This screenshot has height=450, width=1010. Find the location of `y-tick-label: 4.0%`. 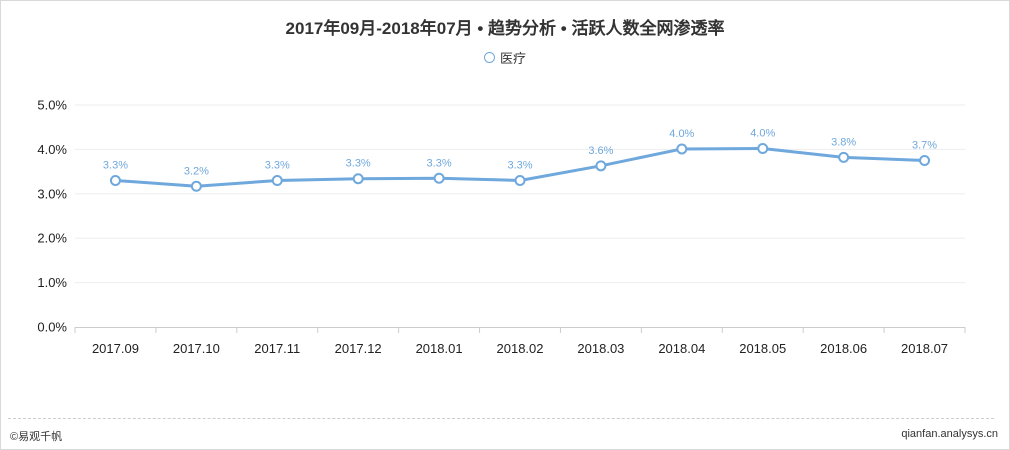

y-tick-label: 4.0% is located at coordinates (52, 149).